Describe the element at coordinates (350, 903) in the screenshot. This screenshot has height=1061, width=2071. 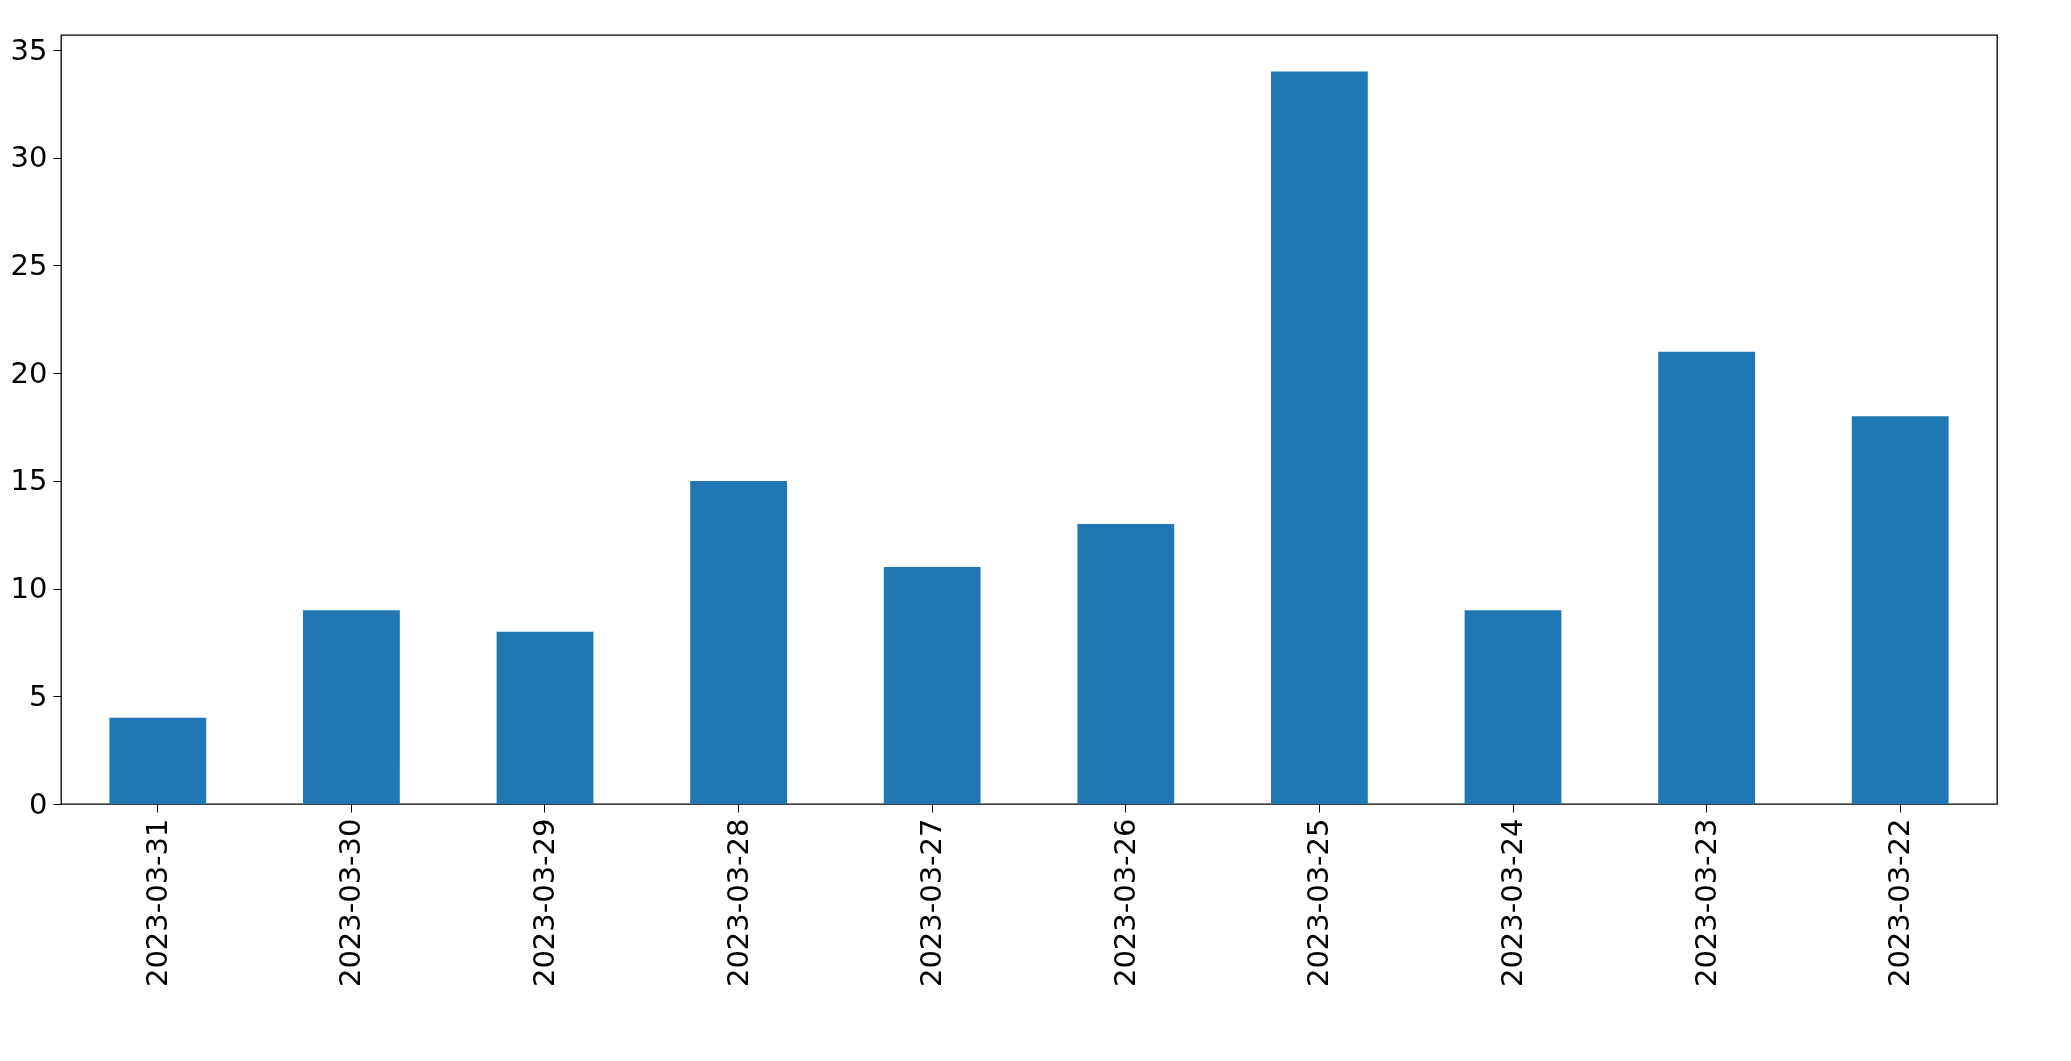
I see `x-tick-label: 2023-03-30` at that location.